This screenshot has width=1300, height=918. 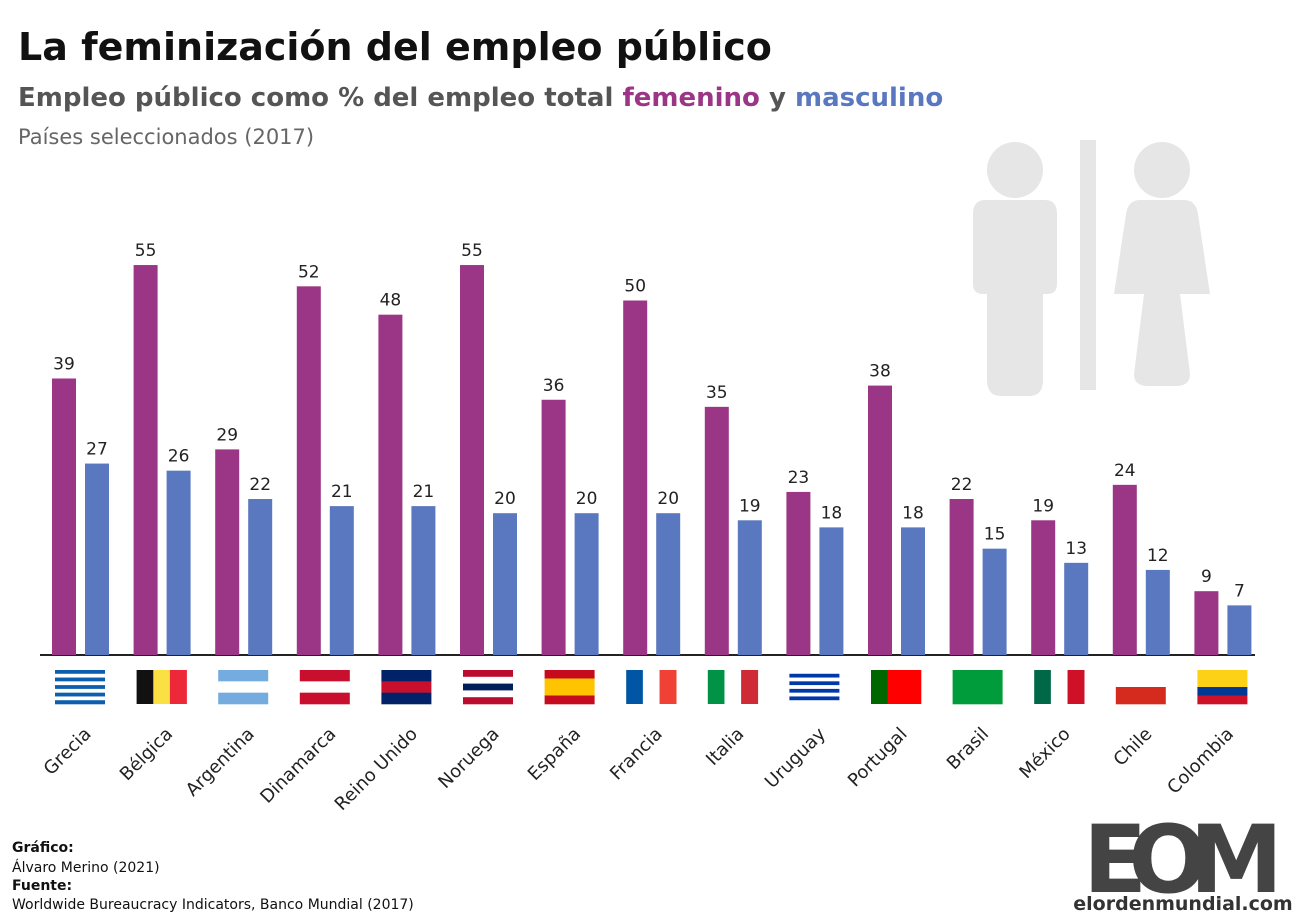 I want to click on value-label: 29, so click(x=227, y=435).